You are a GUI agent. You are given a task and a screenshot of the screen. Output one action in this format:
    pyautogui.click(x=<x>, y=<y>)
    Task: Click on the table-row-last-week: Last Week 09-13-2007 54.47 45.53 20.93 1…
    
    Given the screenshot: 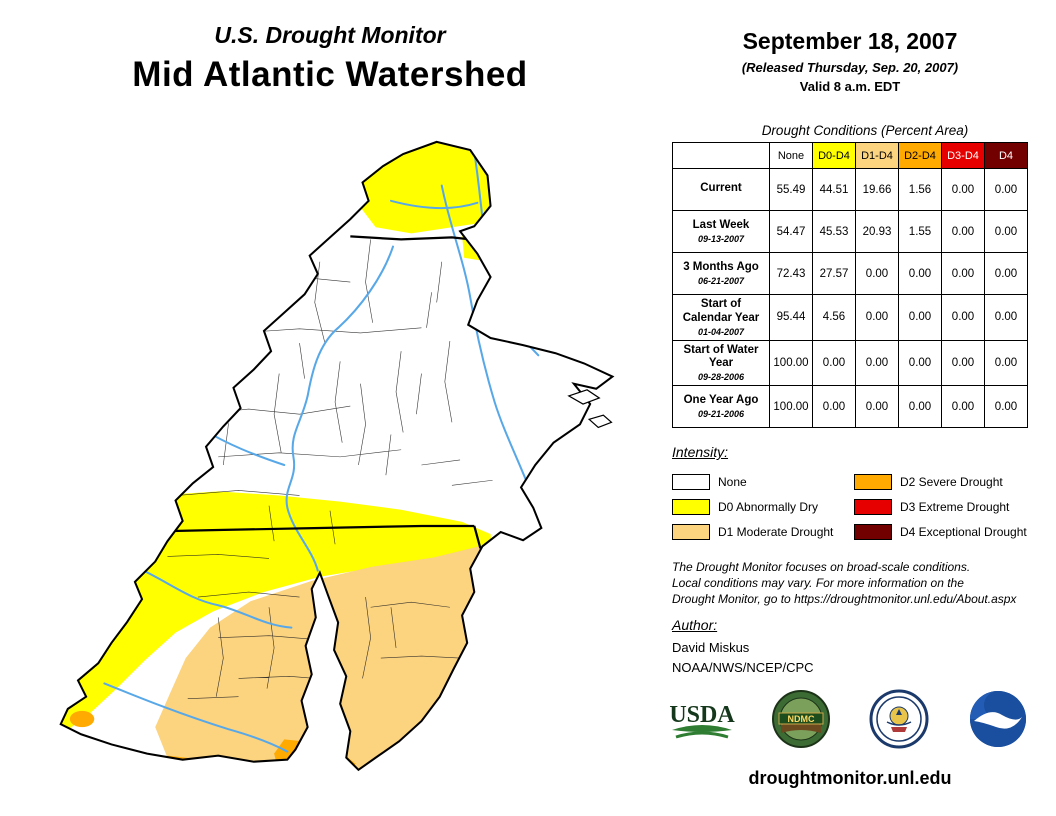 What is the action you would take?
    pyautogui.click(x=850, y=231)
    